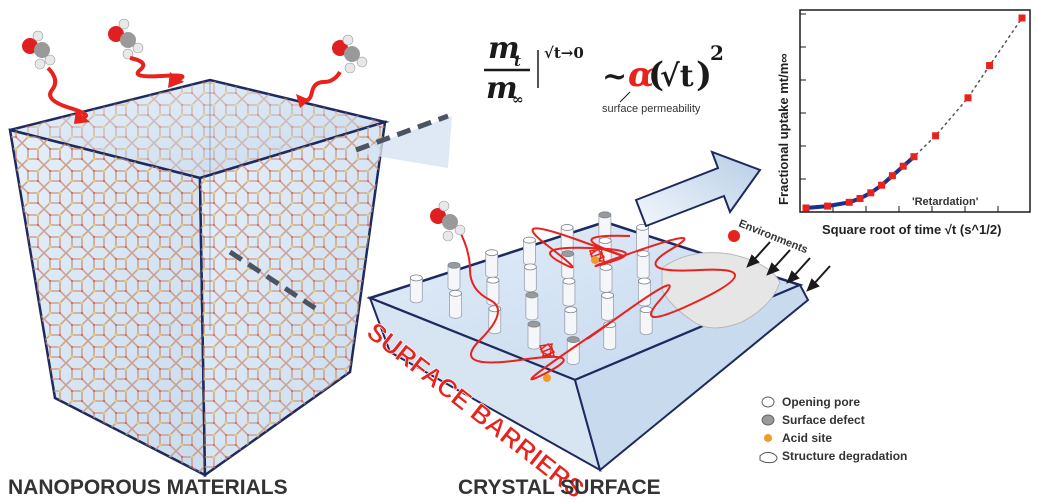 This screenshot has width=1038, height=503. Describe the element at coordinates (502, 88) in the screenshot. I see `eq-denominator: m` at that location.